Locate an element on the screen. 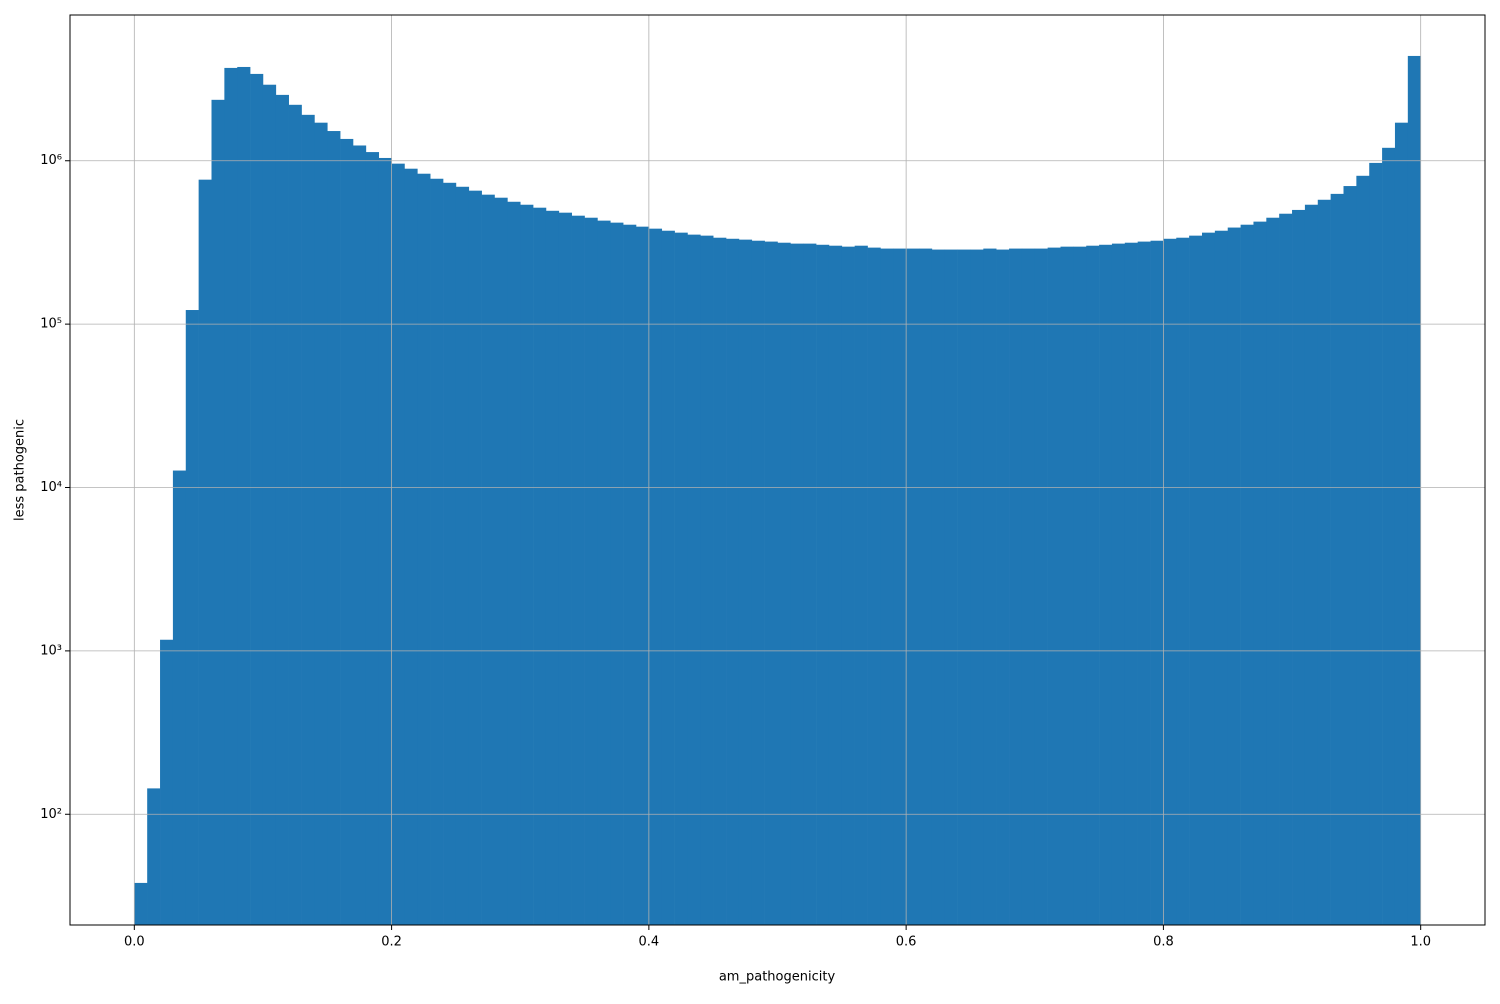 This screenshot has height=1004, width=1500. y-tick-label: 10³ is located at coordinates (51, 650).